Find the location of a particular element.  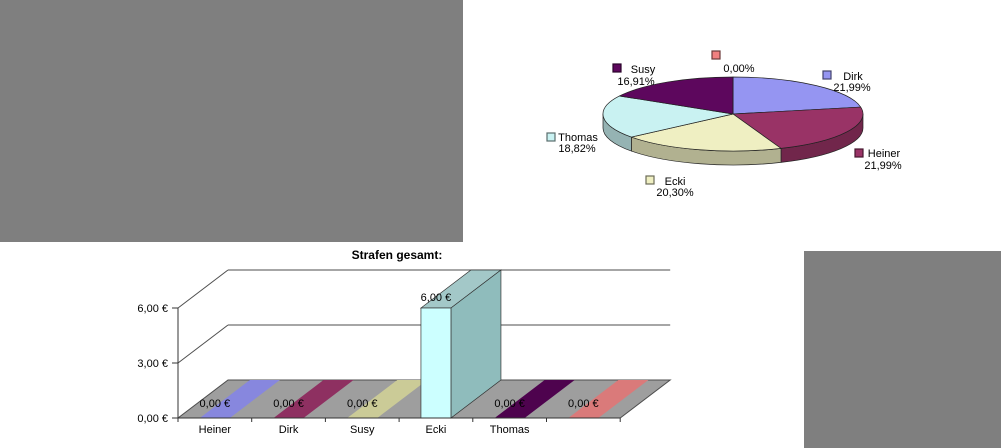

bar-chart-title: Strafen gesamt: is located at coordinates (397, 255).